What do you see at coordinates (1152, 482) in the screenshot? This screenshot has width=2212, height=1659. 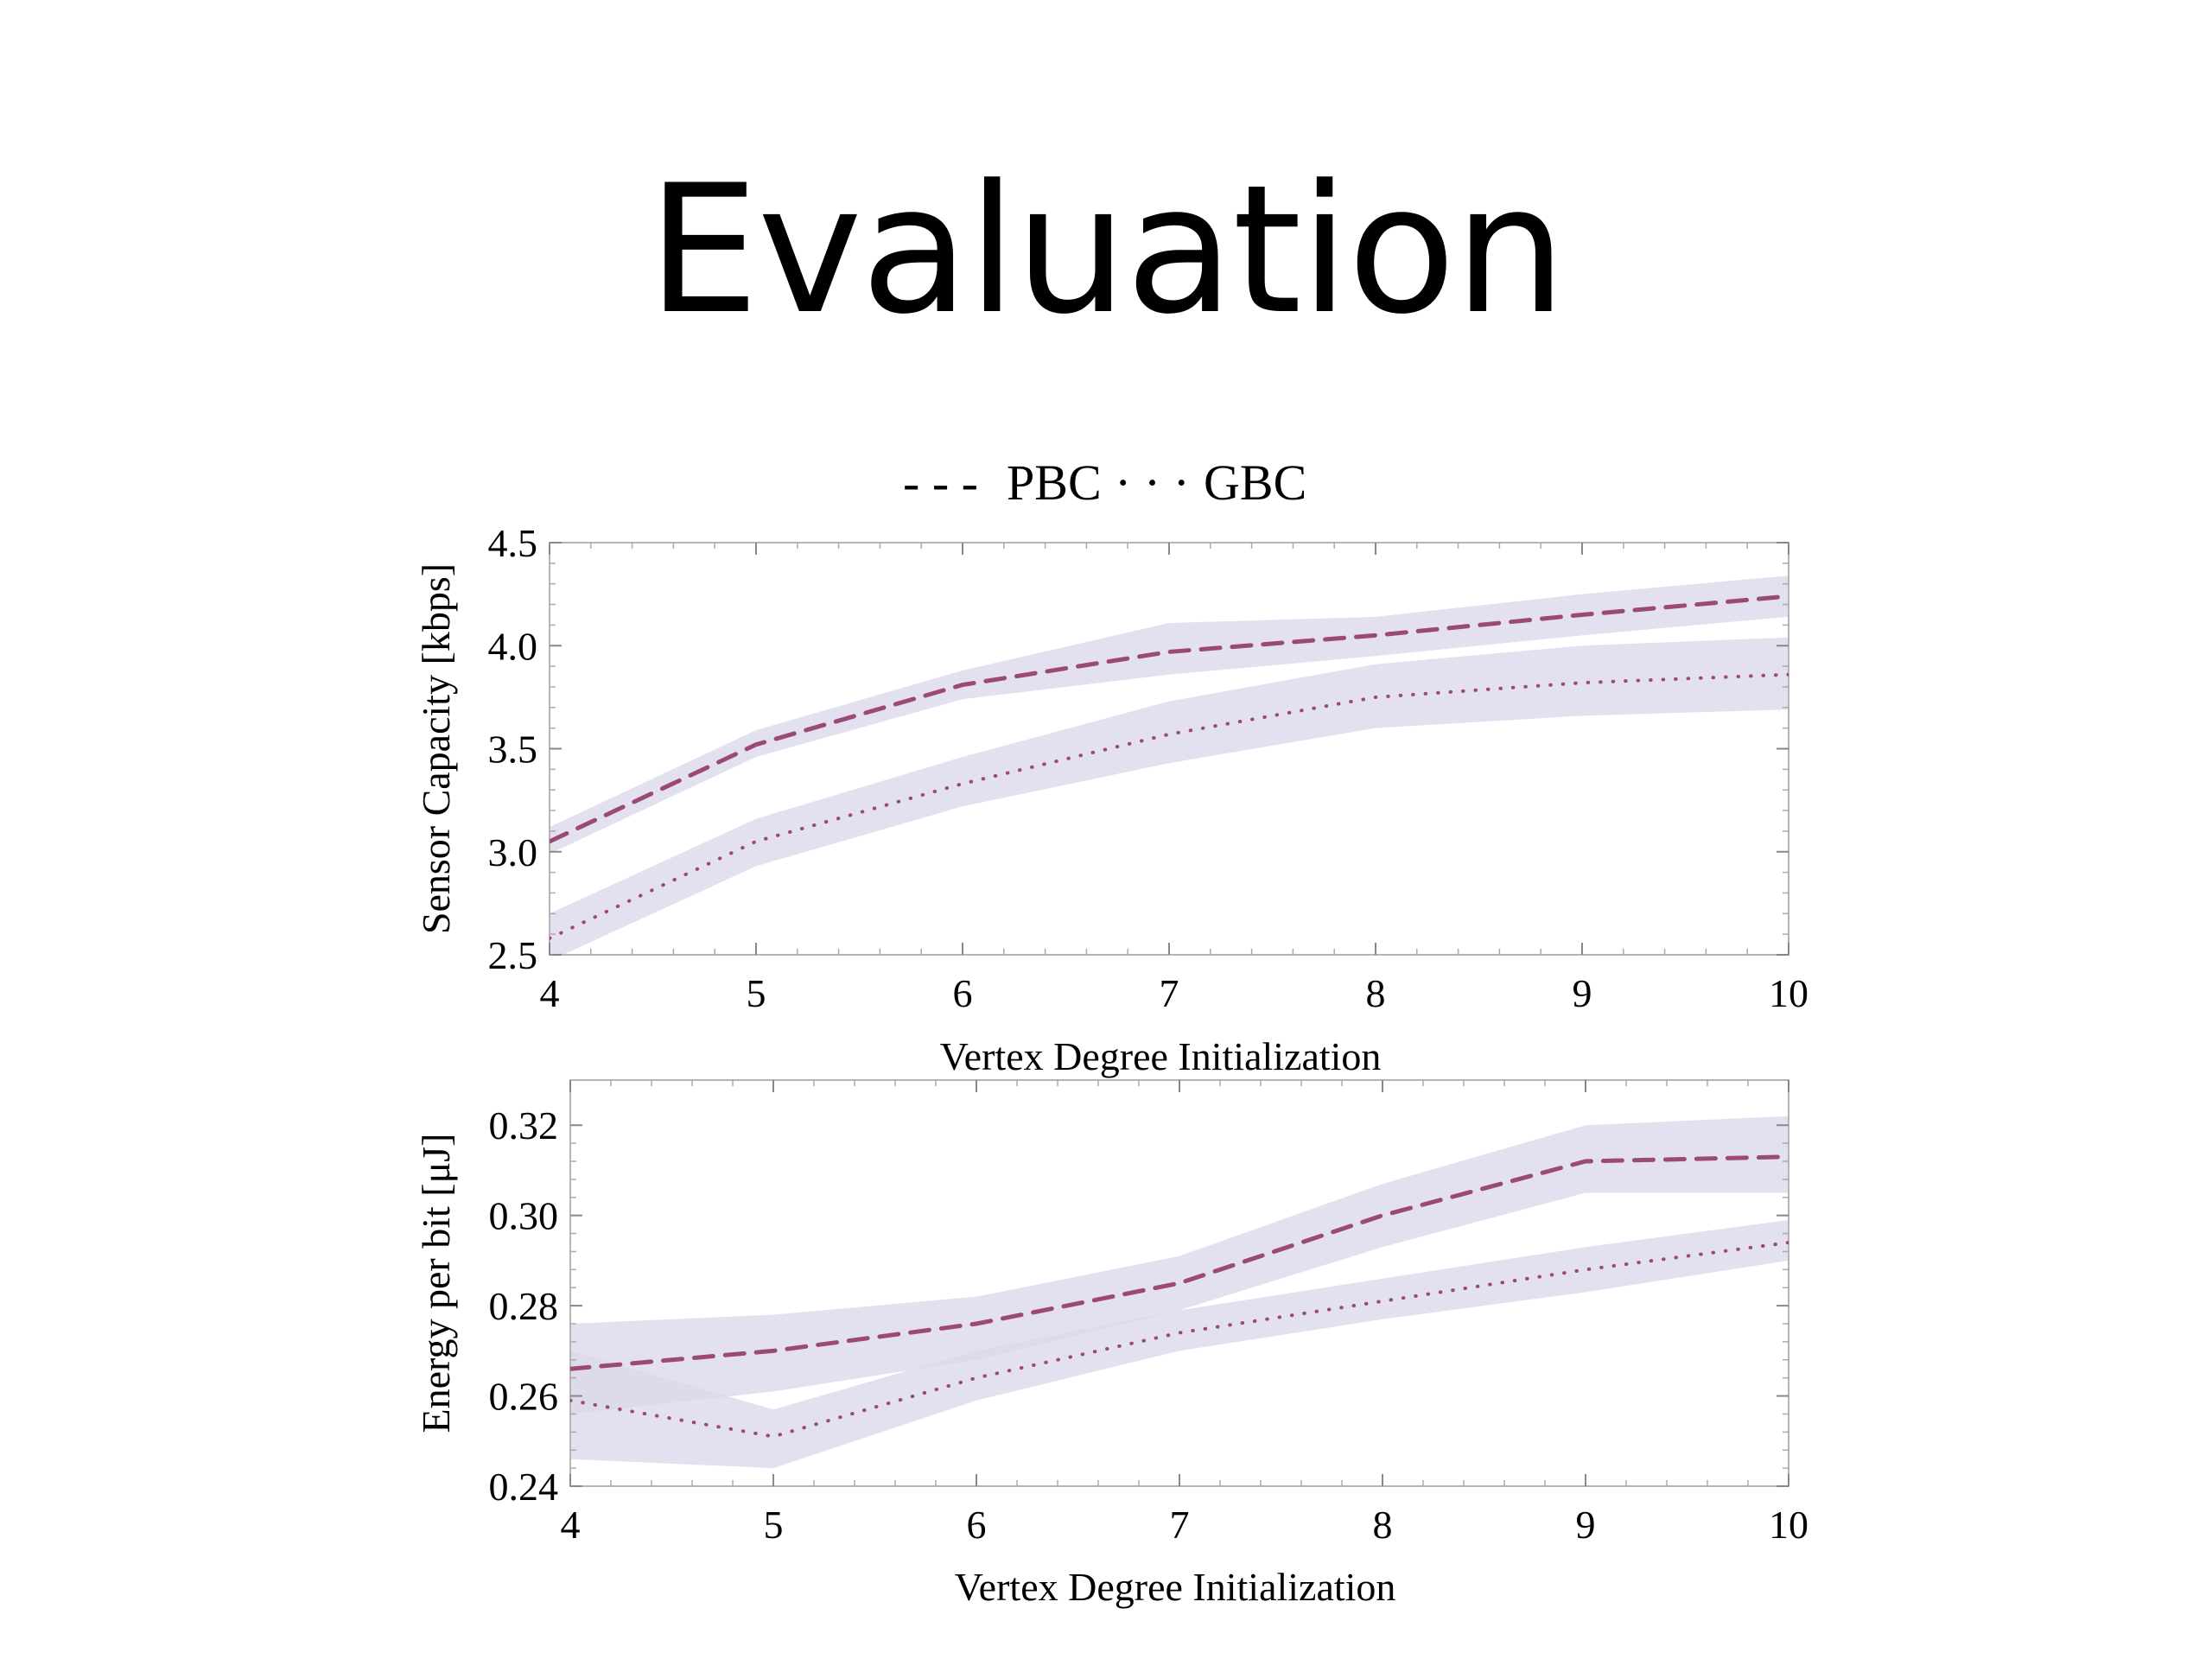 I see `legend-gbc-symbol: · · ·` at bounding box center [1152, 482].